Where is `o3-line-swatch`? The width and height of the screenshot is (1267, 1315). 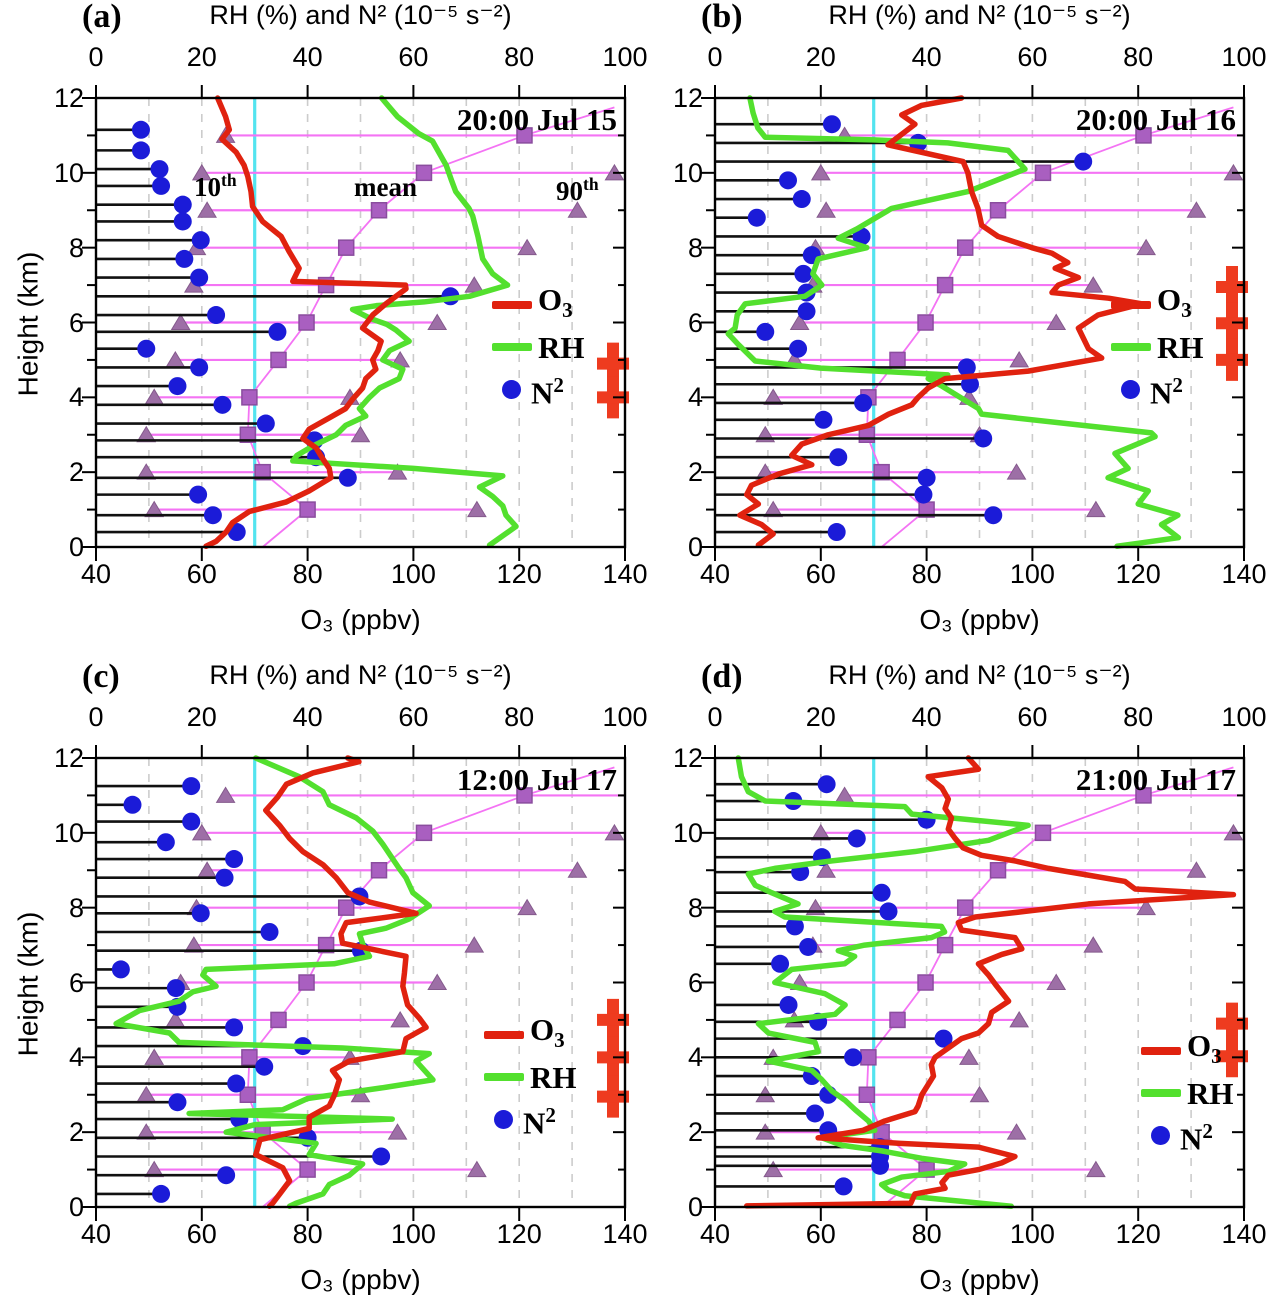 o3-line-swatch is located at coordinates (1131, 305).